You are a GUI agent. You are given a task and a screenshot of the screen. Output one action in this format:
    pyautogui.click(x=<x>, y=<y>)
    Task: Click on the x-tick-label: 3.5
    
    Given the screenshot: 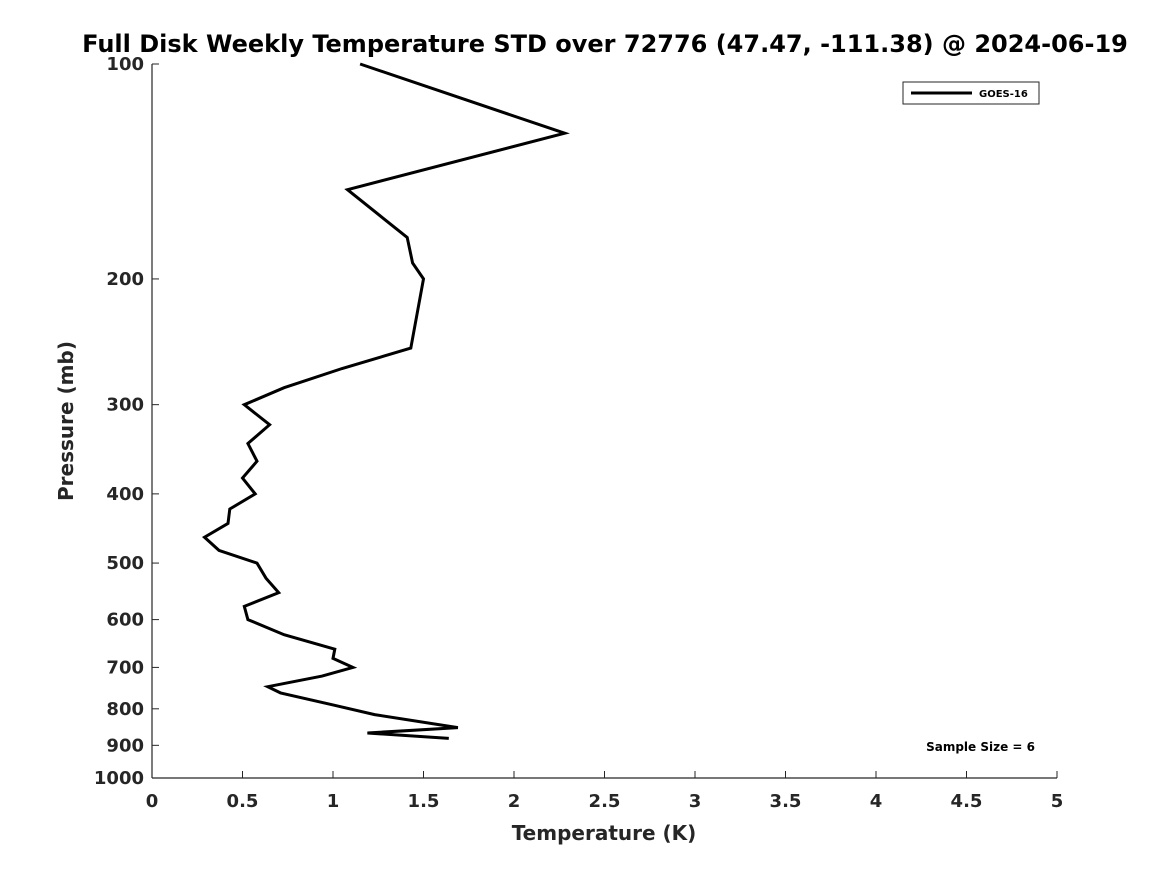 What is the action you would take?
    pyautogui.click(x=786, y=801)
    